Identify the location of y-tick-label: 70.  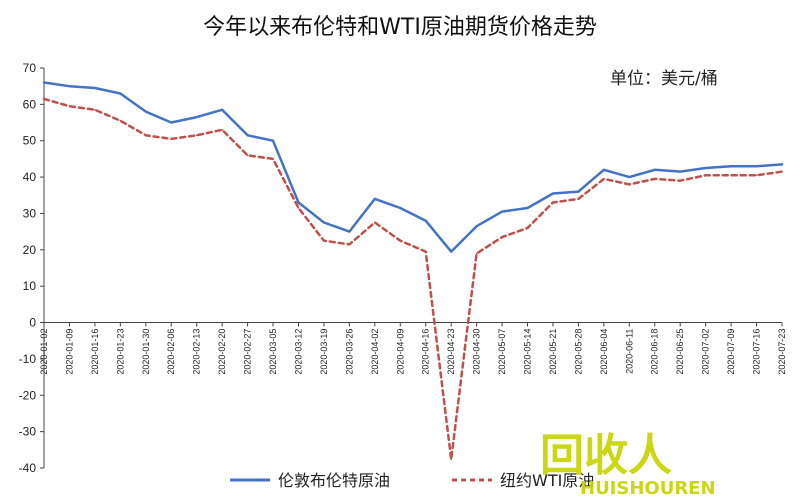
(30, 68).